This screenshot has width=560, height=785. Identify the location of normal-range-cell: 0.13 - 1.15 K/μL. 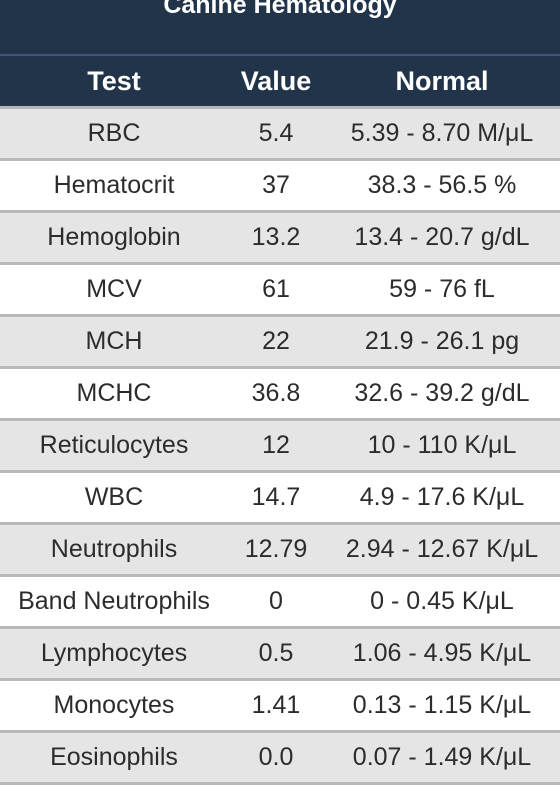
(442, 705).